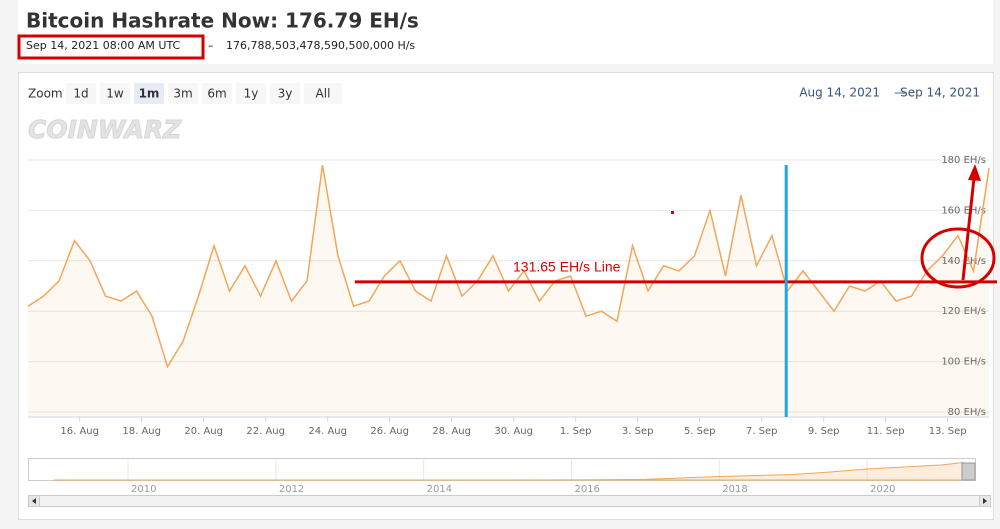 The height and width of the screenshot is (529, 1000). Describe the element at coordinates (824, 431) in the screenshot. I see `x-tick-label: 9. Sep` at that location.